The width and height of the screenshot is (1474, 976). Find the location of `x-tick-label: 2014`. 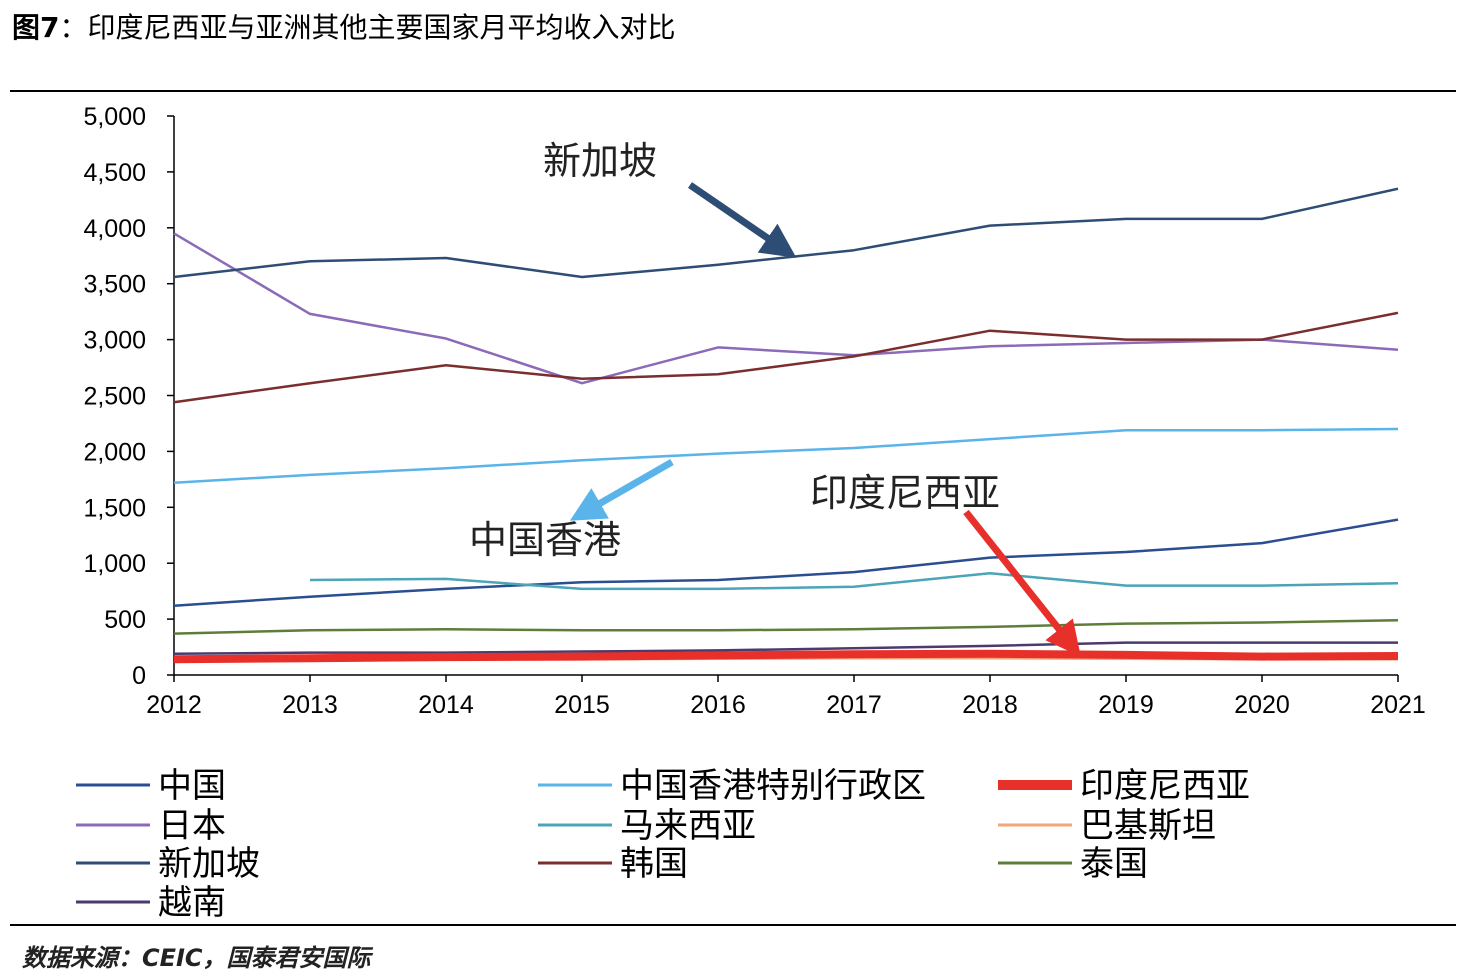

x-tick-label: 2014 is located at coordinates (446, 705).